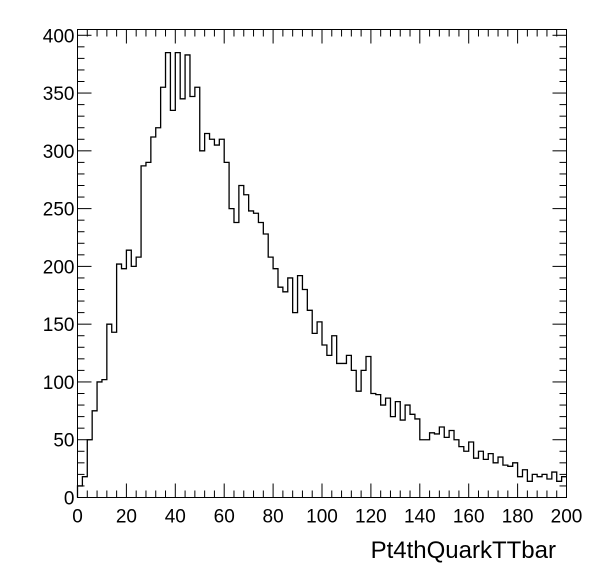 This screenshot has width=596, height=572. I want to click on x-tick-label: 80, so click(273, 517).